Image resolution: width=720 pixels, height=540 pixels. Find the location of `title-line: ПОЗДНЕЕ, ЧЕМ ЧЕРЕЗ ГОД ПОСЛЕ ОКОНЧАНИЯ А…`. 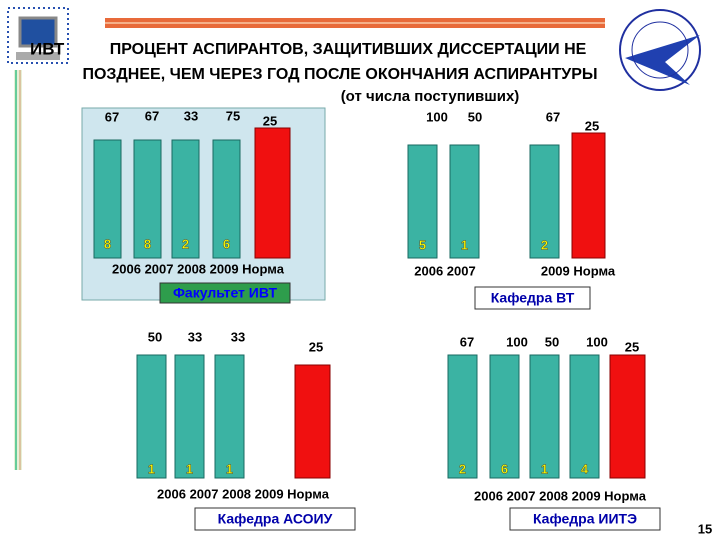

title-line: ПОЗДНЕЕ, ЧЕМ ЧЕРЕЗ ГОД ПОСЛЕ ОКОНЧАНИЯ А… is located at coordinates (339, 74).